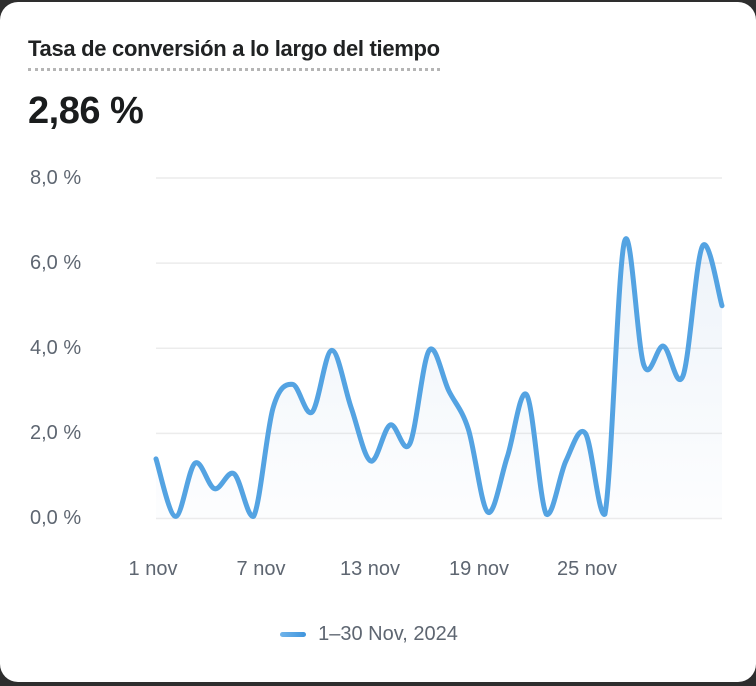 The height and width of the screenshot is (686, 756). I want to click on y-tick-label: 8,0 %, so click(56, 178).